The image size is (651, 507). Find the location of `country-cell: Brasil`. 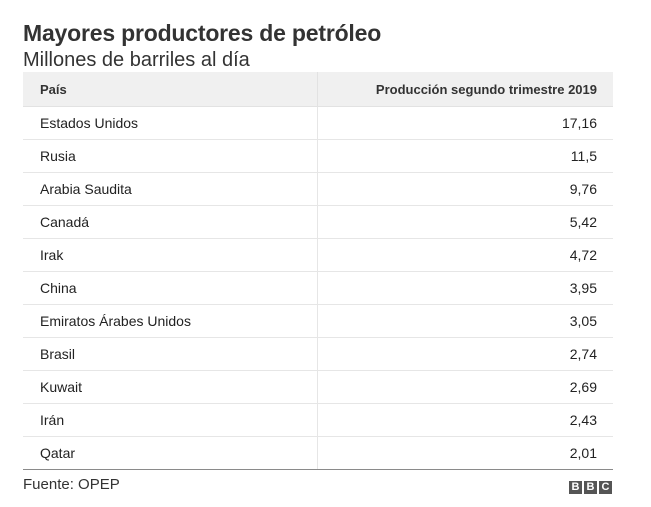

country-cell: Brasil is located at coordinates (170, 354).